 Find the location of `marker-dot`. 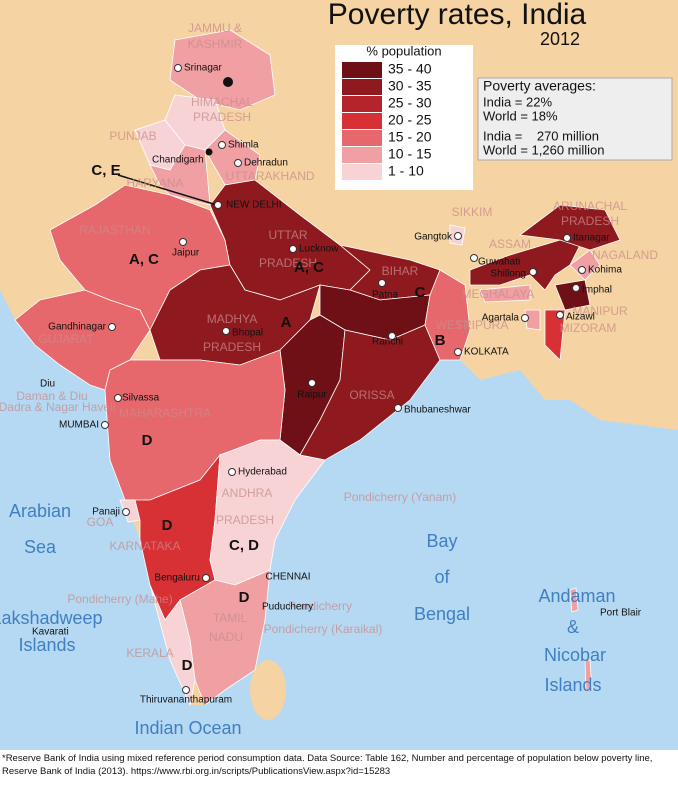

marker-dot is located at coordinates (209, 152).